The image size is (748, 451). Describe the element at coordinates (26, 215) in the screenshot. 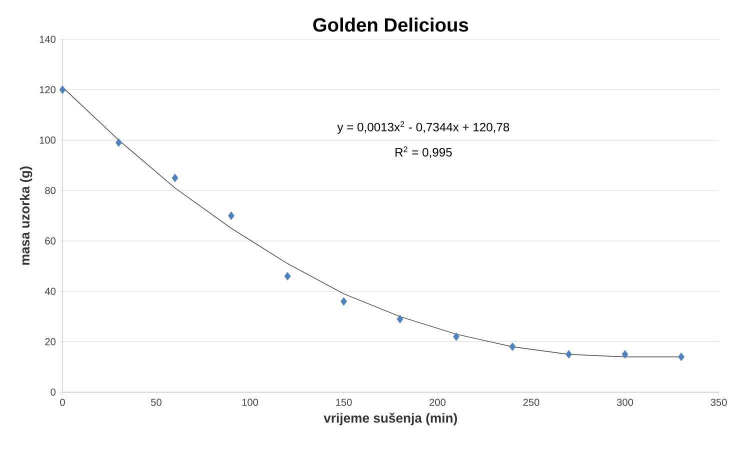

I see `y-axis-title: masa uzorka (g)` at that location.